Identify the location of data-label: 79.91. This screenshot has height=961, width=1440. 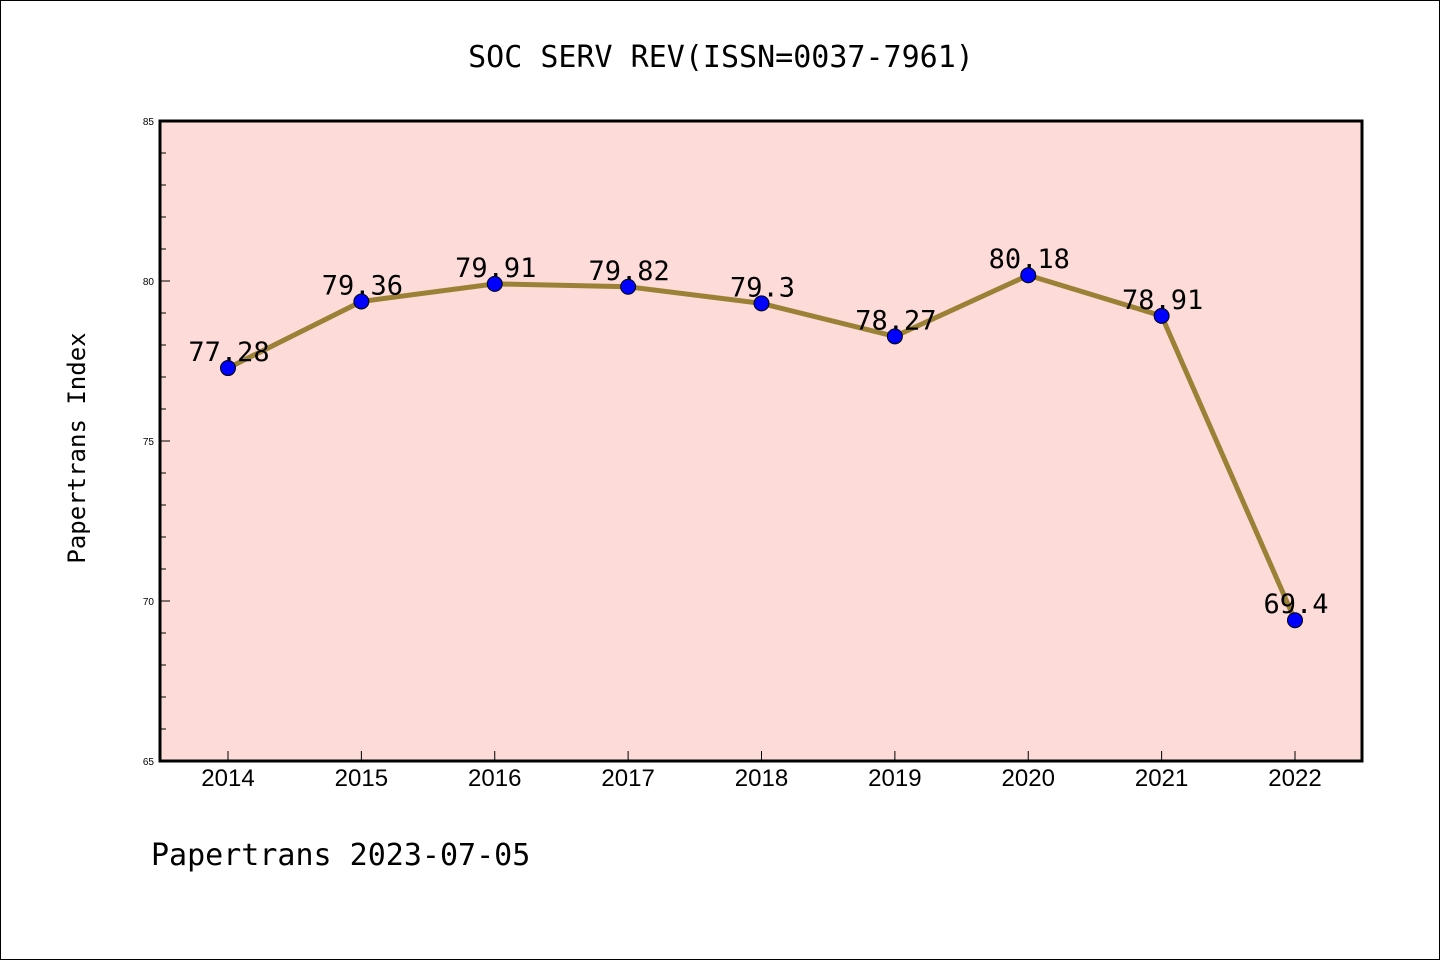
(495, 268).